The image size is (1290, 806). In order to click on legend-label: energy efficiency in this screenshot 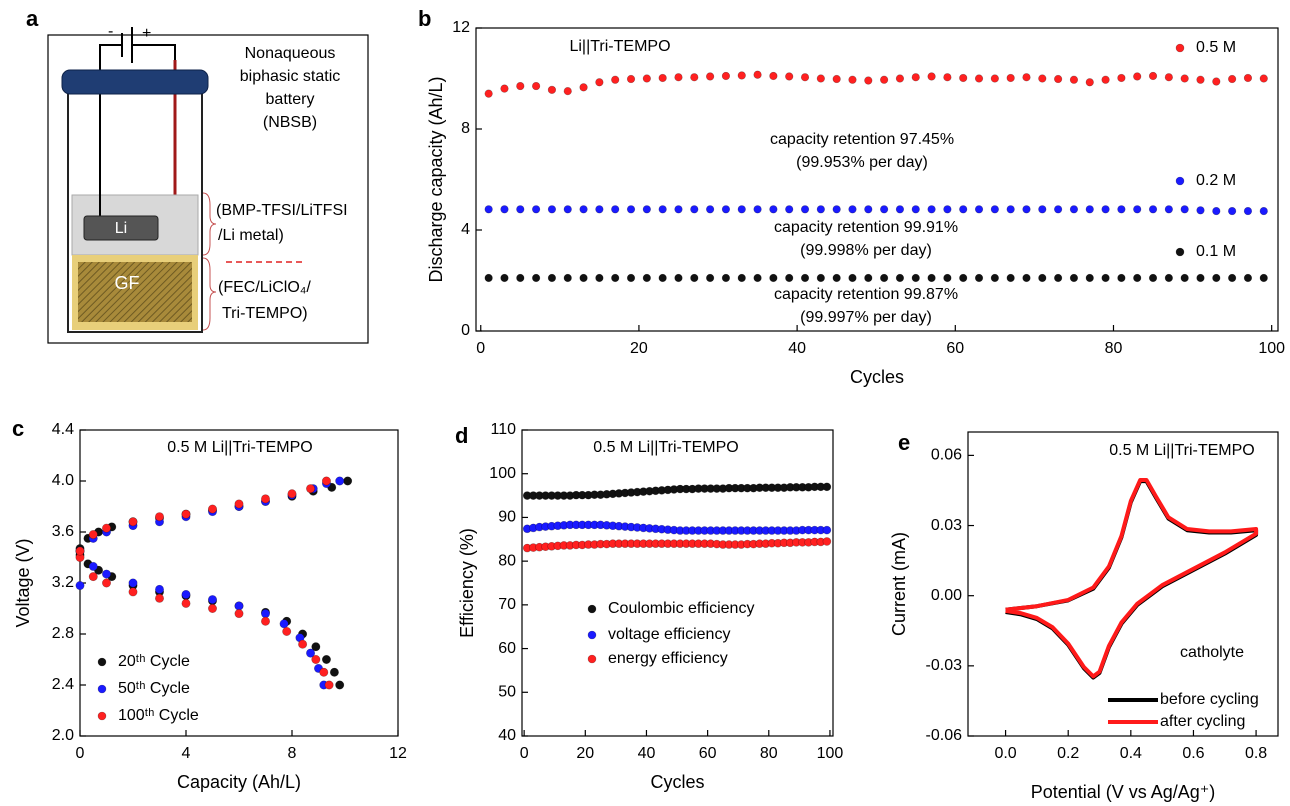, I will do `click(668, 658)`.